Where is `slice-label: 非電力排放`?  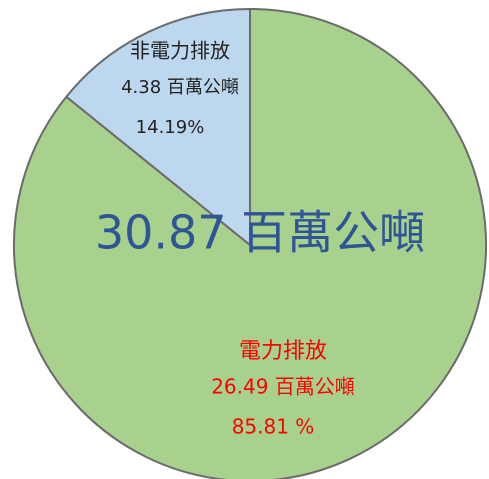
slice-label: 非電力排放 is located at coordinates (180, 51).